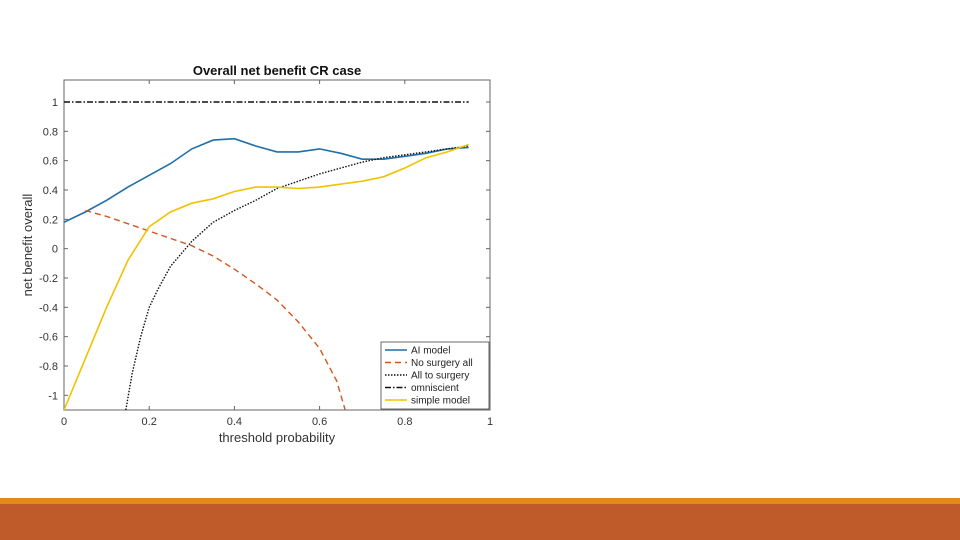  What do you see at coordinates (277, 437) in the screenshot?
I see `x-axis-label: threshold probability` at bounding box center [277, 437].